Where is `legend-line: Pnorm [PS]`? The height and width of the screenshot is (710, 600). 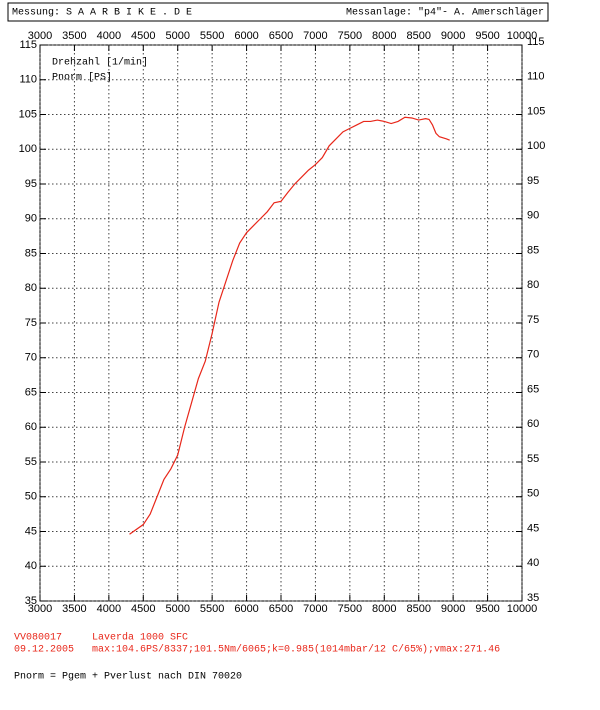 legend-line: Pnorm [PS] is located at coordinates (82, 78).